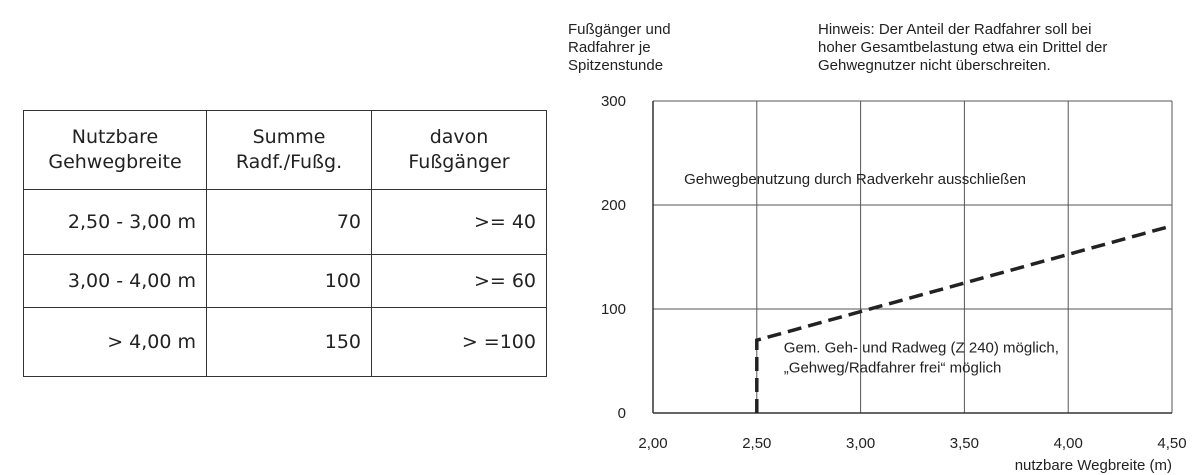 Image resolution: width=1196 pixels, height=475 pixels. What do you see at coordinates (622, 413) in the screenshot?
I see `y-tick-label: 0` at bounding box center [622, 413].